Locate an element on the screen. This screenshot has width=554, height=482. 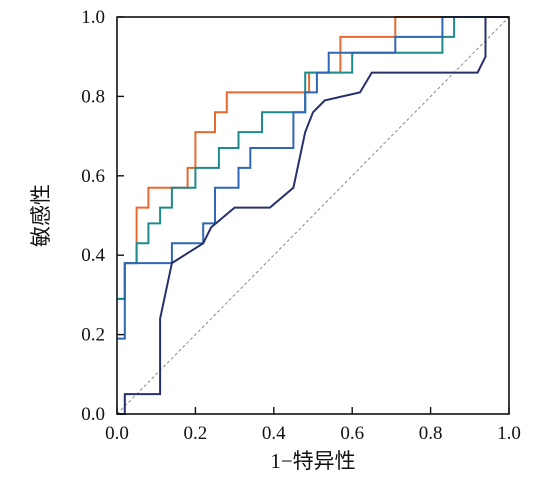
x-tick-label: 0.2 is located at coordinates (196, 433).